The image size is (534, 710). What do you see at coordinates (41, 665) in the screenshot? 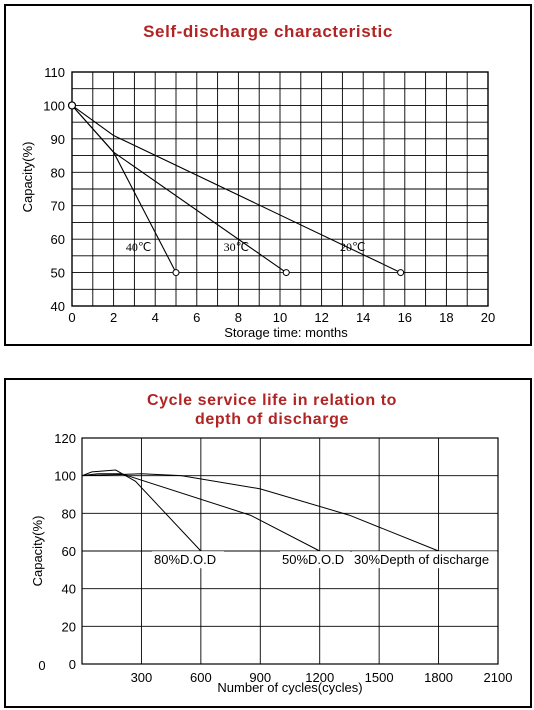
I see `origin-tick-label: 0` at bounding box center [41, 665].